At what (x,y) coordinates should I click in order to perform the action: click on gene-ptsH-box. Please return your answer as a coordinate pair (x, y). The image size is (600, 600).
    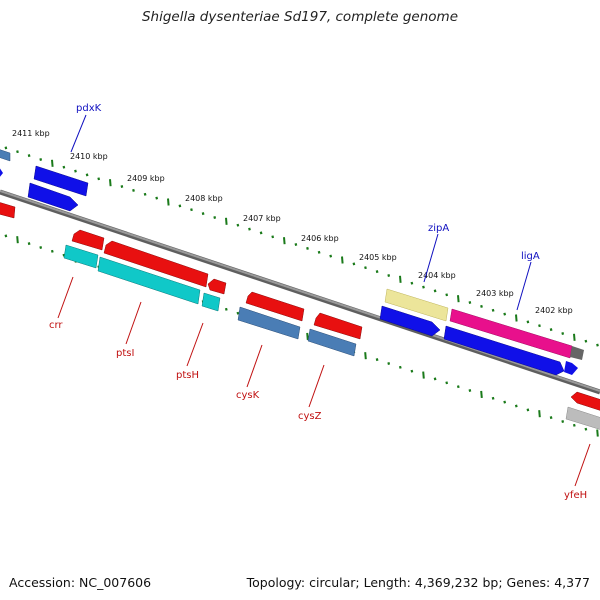
    Looking at the image, I should click on (211, 302).